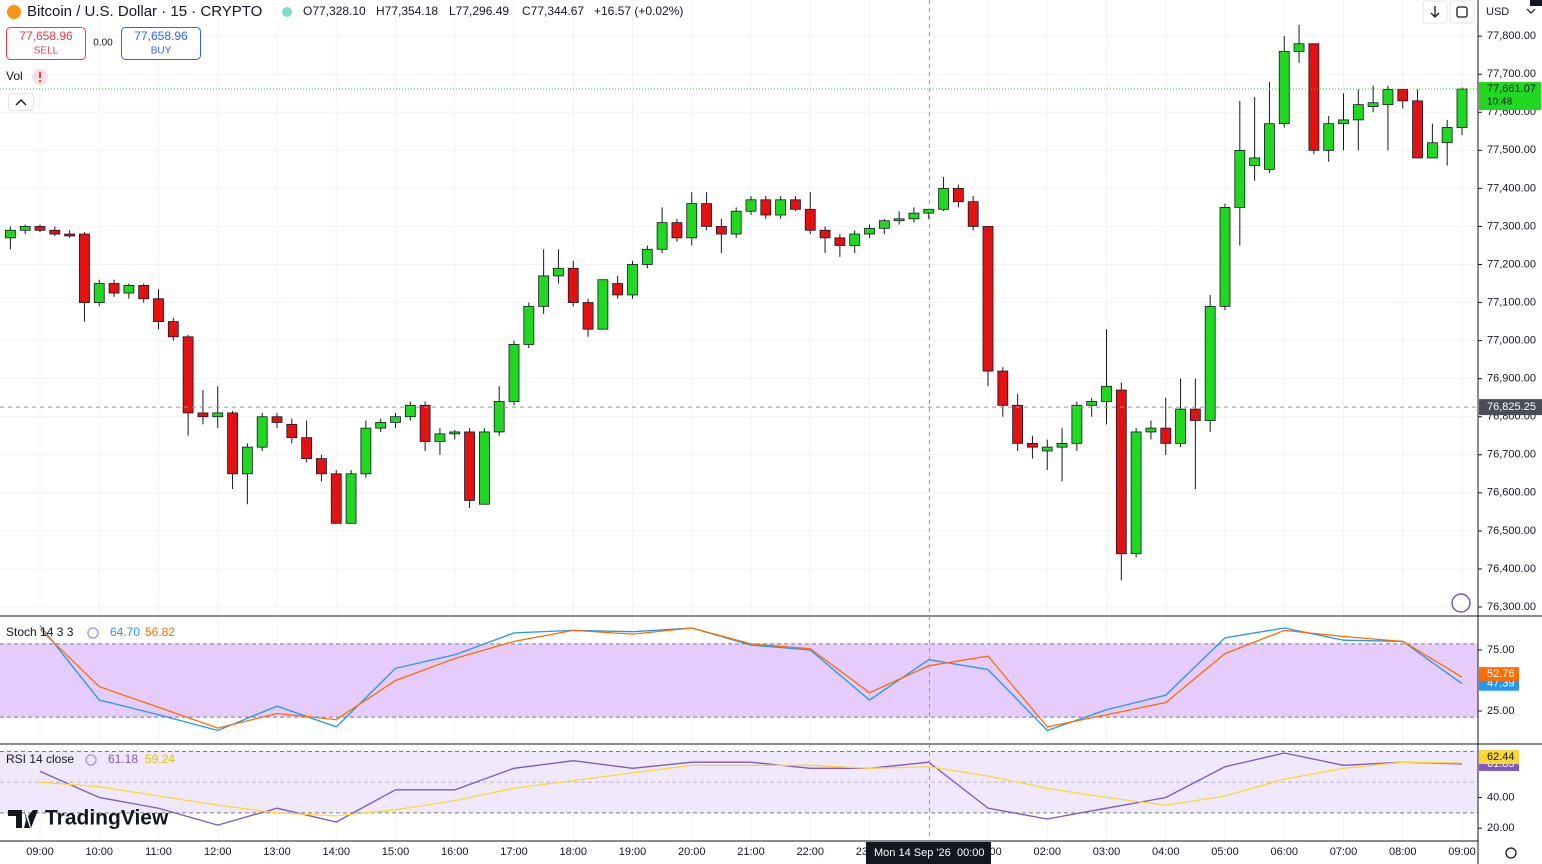 The width and height of the screenshot is (1542, 864). Describe the element at coordinates (158, 852) in the screenshot. I see `time-label: 11:00` at that location.